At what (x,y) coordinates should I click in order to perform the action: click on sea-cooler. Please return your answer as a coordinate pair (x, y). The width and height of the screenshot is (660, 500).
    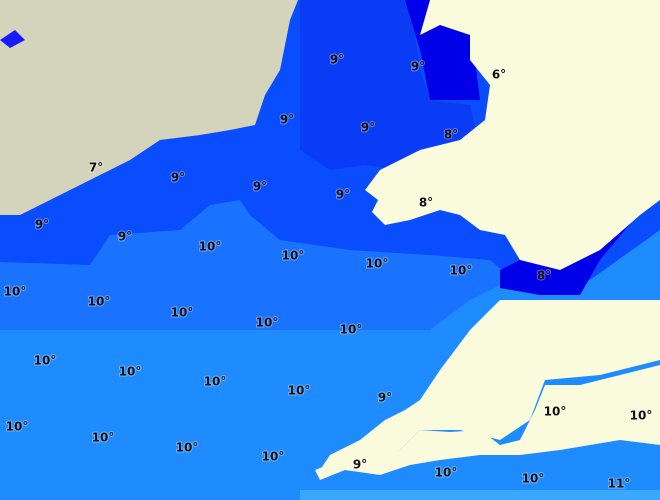
    Looking at the image, I should click on (390, 85).